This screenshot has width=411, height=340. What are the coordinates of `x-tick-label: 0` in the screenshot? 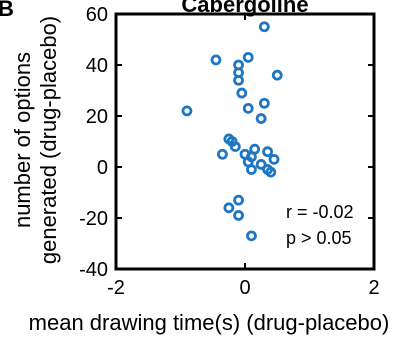 It's located at (244, 288).